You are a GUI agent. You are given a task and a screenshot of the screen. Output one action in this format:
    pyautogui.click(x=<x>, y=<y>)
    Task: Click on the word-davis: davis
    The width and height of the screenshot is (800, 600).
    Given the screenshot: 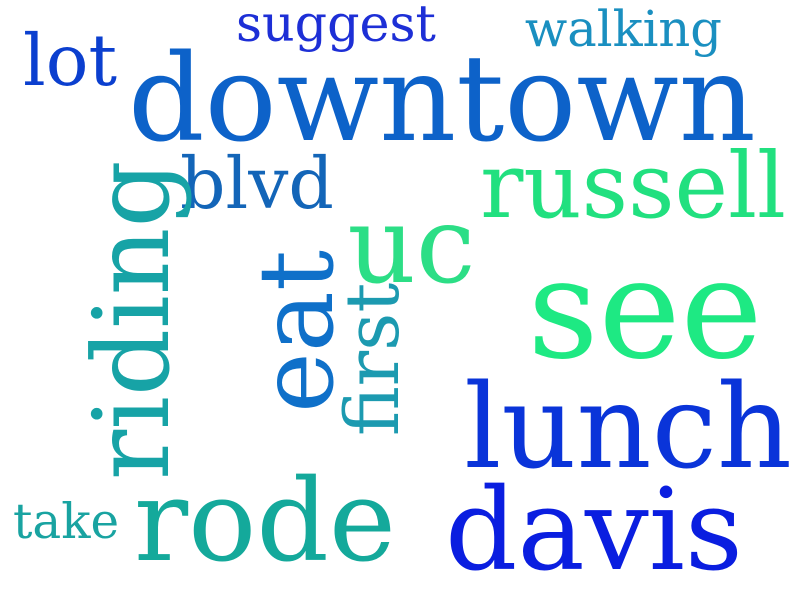 What is the action you would take?
    pyautogui.click(x=594, y=529)
    